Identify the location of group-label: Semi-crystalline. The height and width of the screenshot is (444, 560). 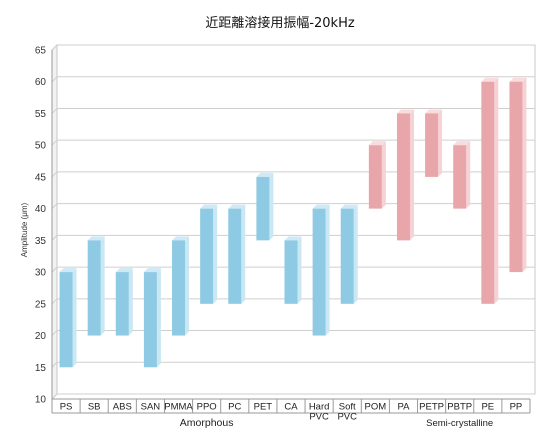
(459, 423).